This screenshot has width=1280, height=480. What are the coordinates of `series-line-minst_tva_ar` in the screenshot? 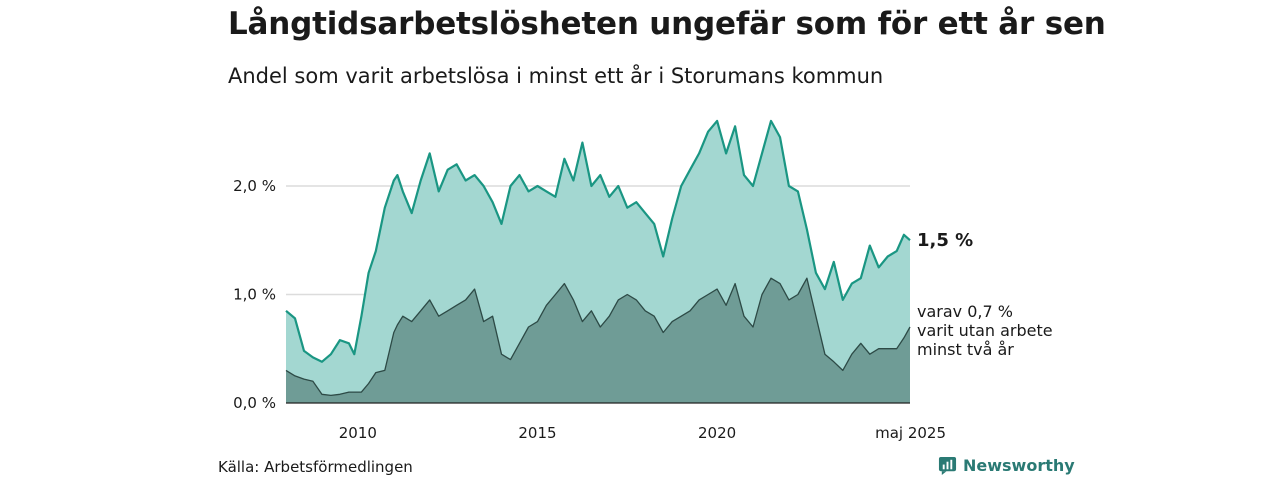 It's located at (598, 337).